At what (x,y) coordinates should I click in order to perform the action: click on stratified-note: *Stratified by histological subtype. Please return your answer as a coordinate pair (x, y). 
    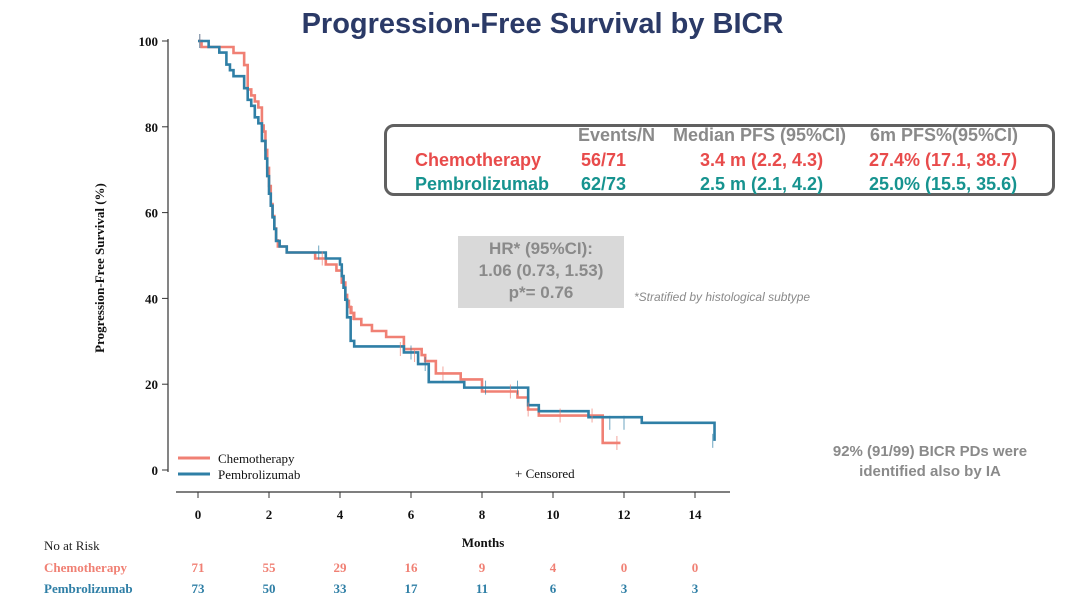
    Looking at the image, I should click on (722, 297).